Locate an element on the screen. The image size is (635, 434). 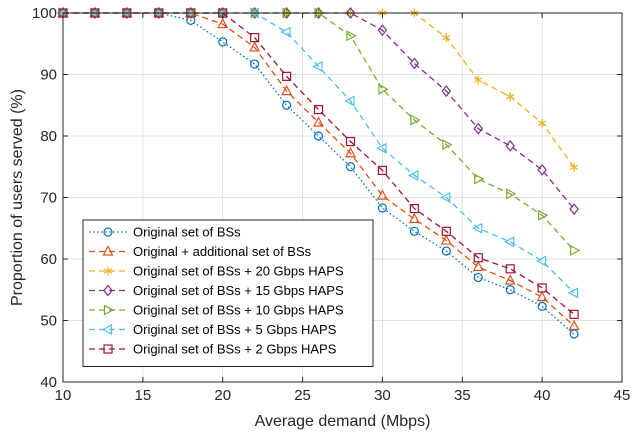
y-tick-label: 50 is located at coordinates (48, 321).